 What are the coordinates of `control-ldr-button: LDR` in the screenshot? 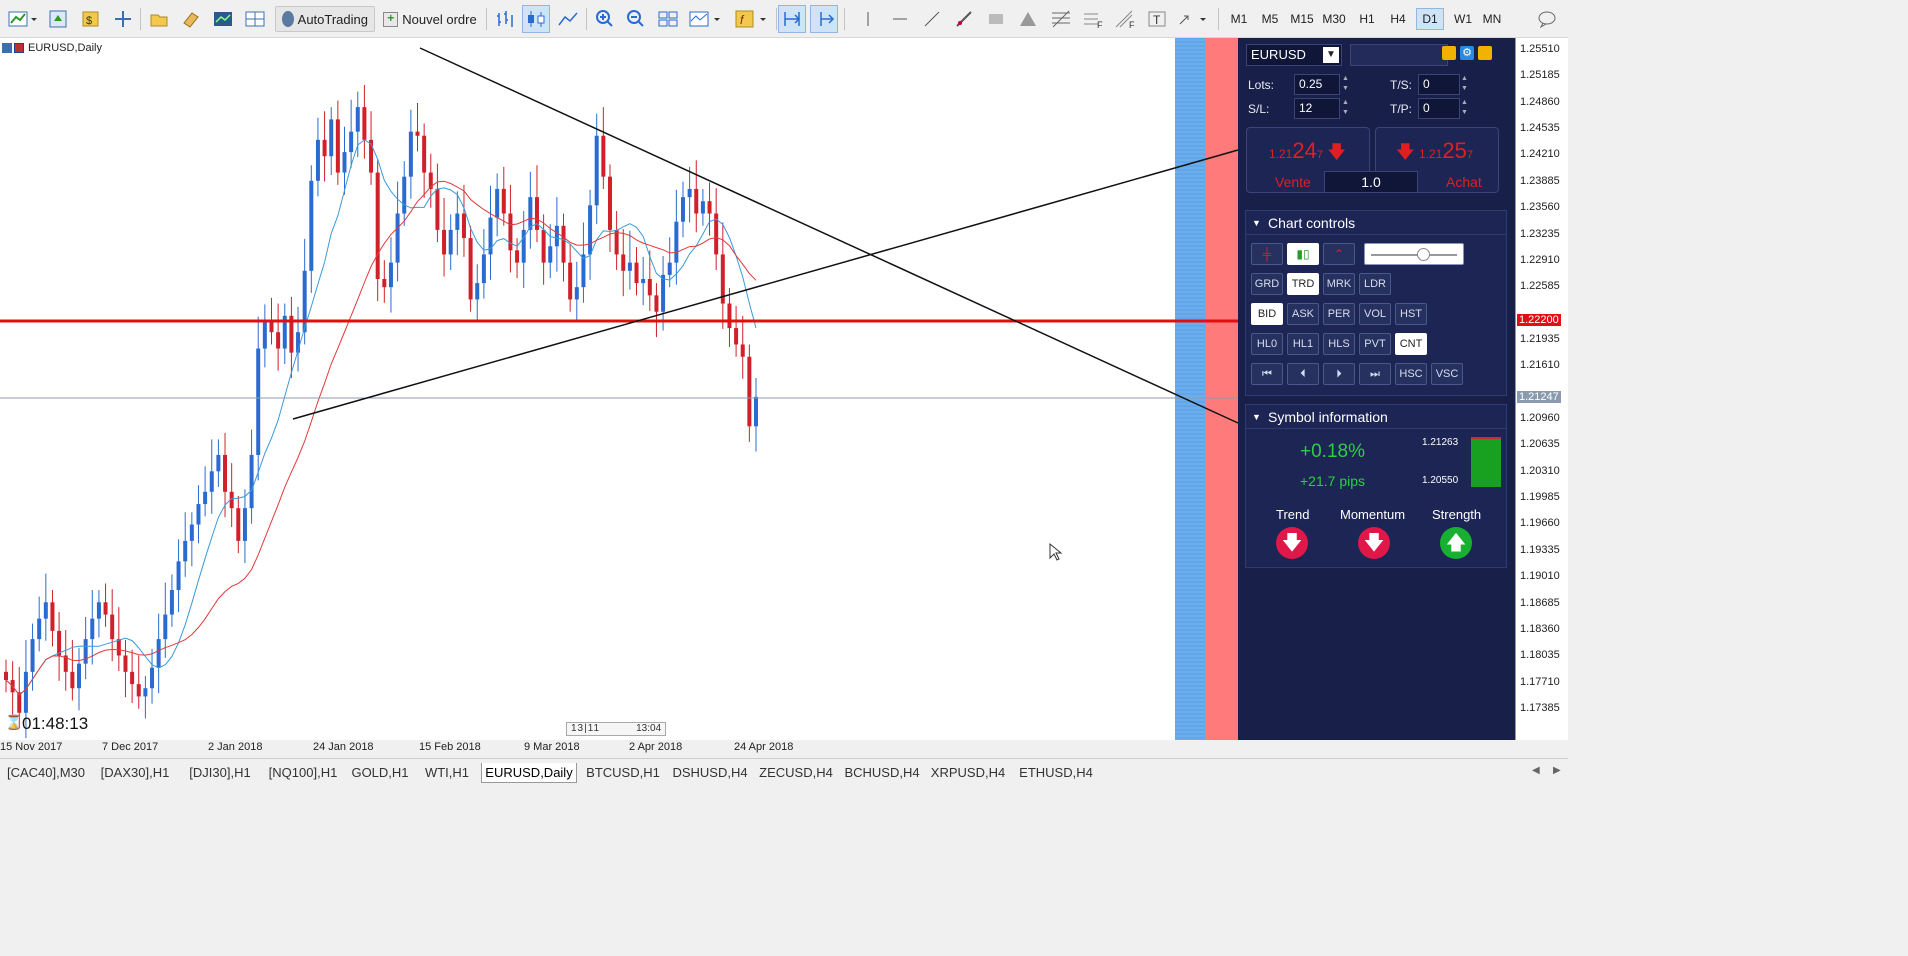 It's located at (1375, 284).